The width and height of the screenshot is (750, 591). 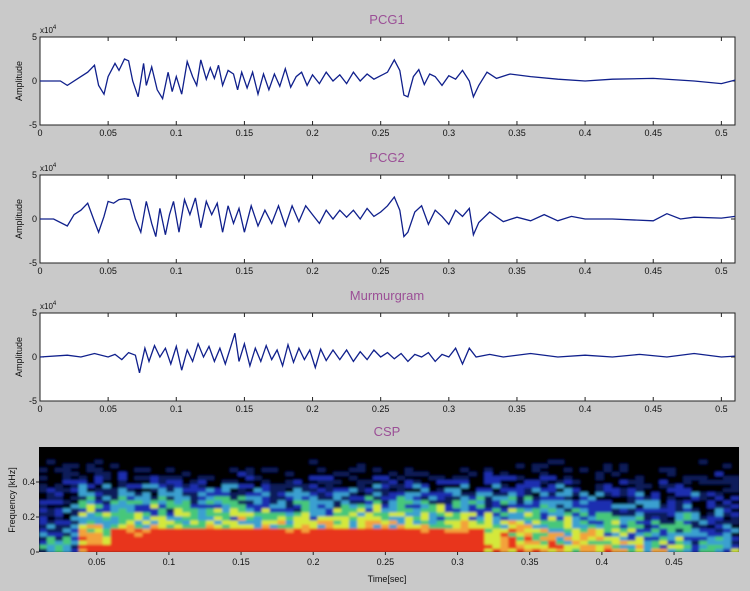 What do you see at coordinates (313, 562) in the screenshot?
I see `x-tick-label: 0.2` at bounding box center [313, 562].